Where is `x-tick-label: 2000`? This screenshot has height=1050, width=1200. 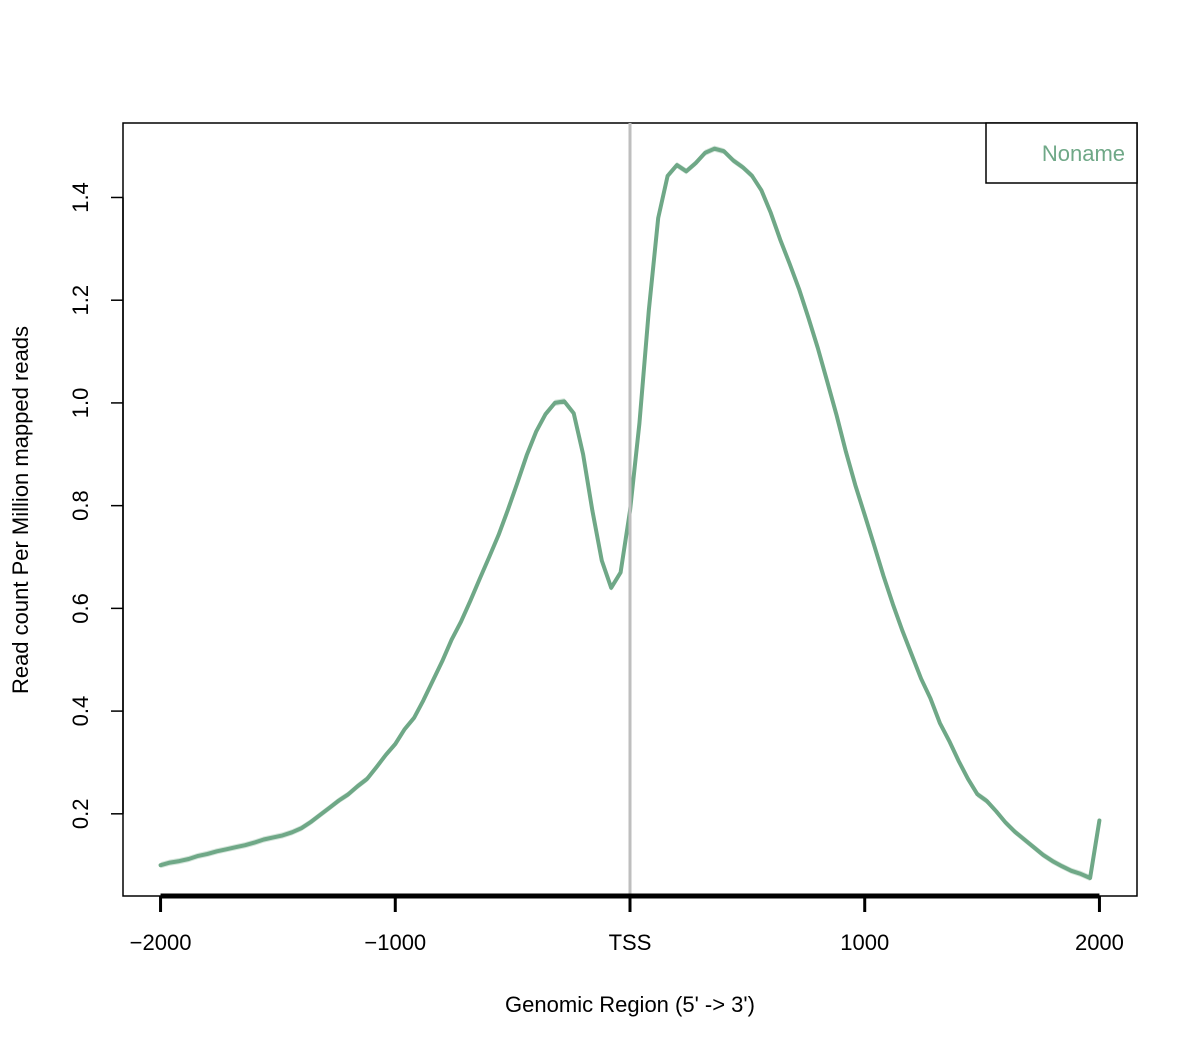 x-tick-label: 2000 is located at coordinates (1099, 942).